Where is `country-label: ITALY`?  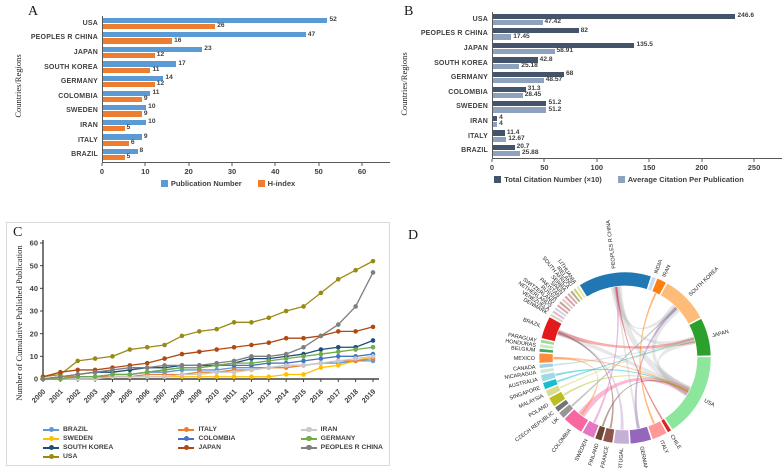 country-label: ITALY is located at coordinates (663, 447).